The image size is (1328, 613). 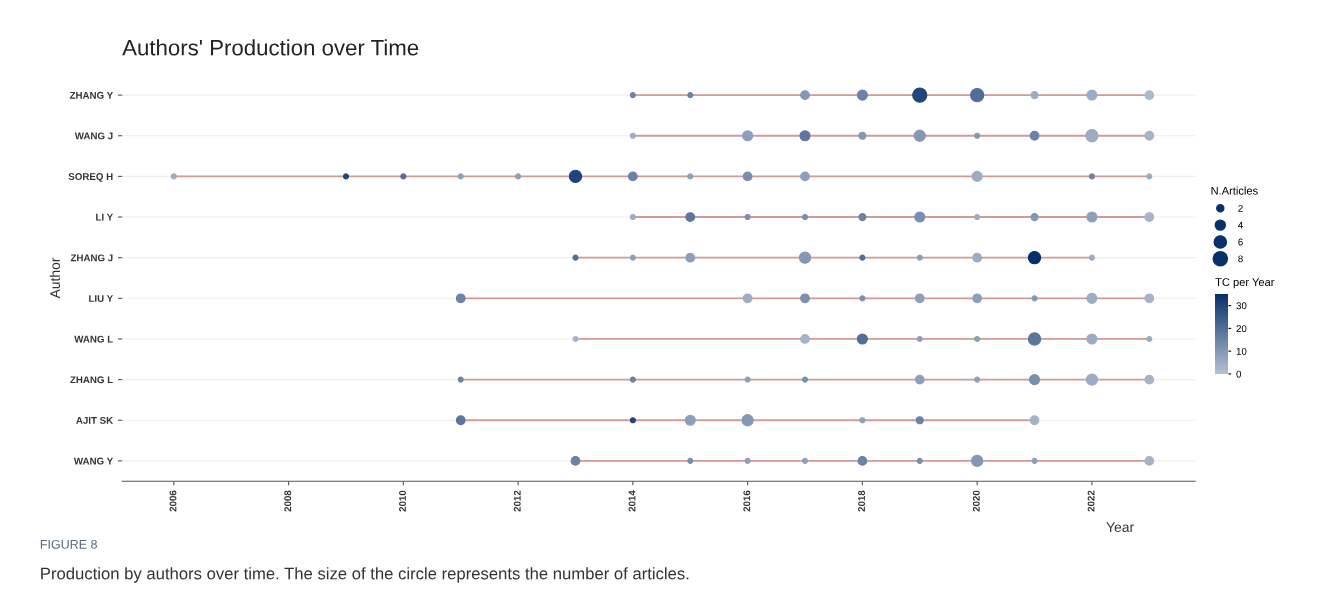 I want to click on x-tick-label: 2012, so click(x=517, y=501).